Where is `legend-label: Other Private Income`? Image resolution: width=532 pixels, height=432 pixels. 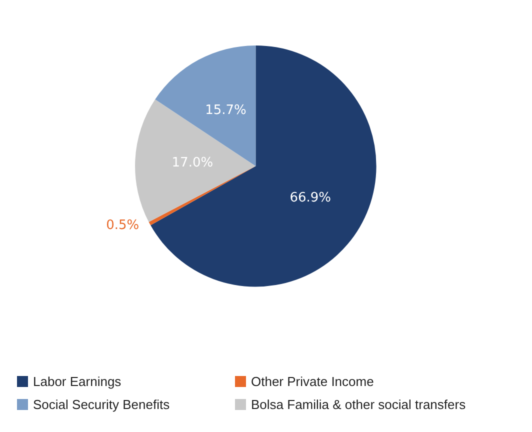
legend-label: Other Private Income is located at coordinates (312, 381).